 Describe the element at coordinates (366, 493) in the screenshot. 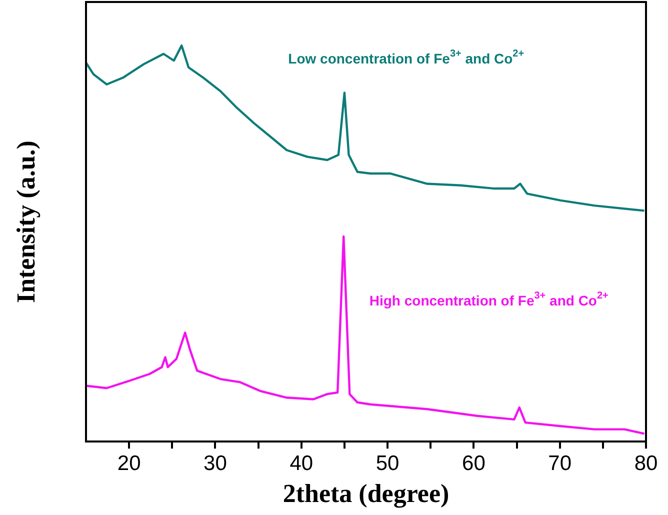

I see `x-axis-title: 2theta (degree)` at that location.